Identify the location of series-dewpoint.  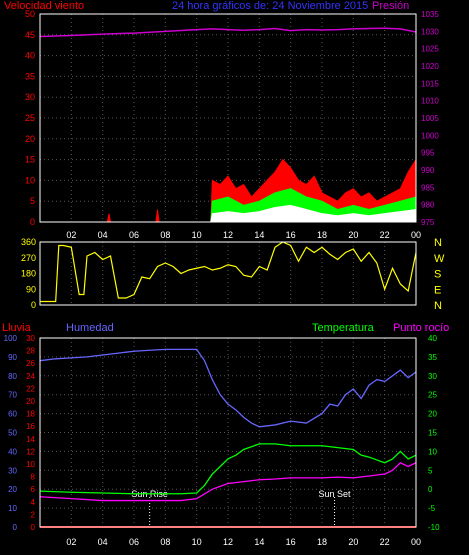
(228, 481).